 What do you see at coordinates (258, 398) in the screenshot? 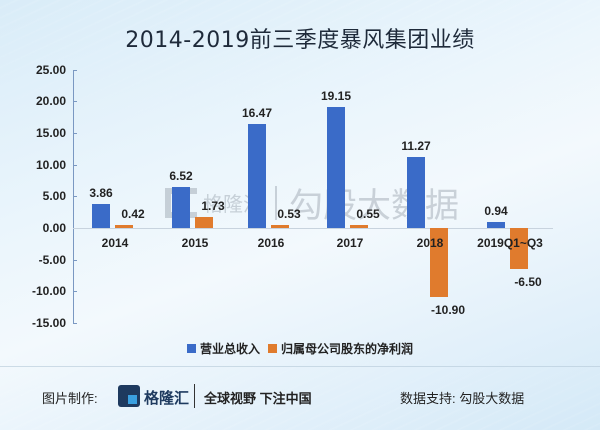
I see `footer-slogan: 全球视野 下注中国` at bounding box center [258, 398].